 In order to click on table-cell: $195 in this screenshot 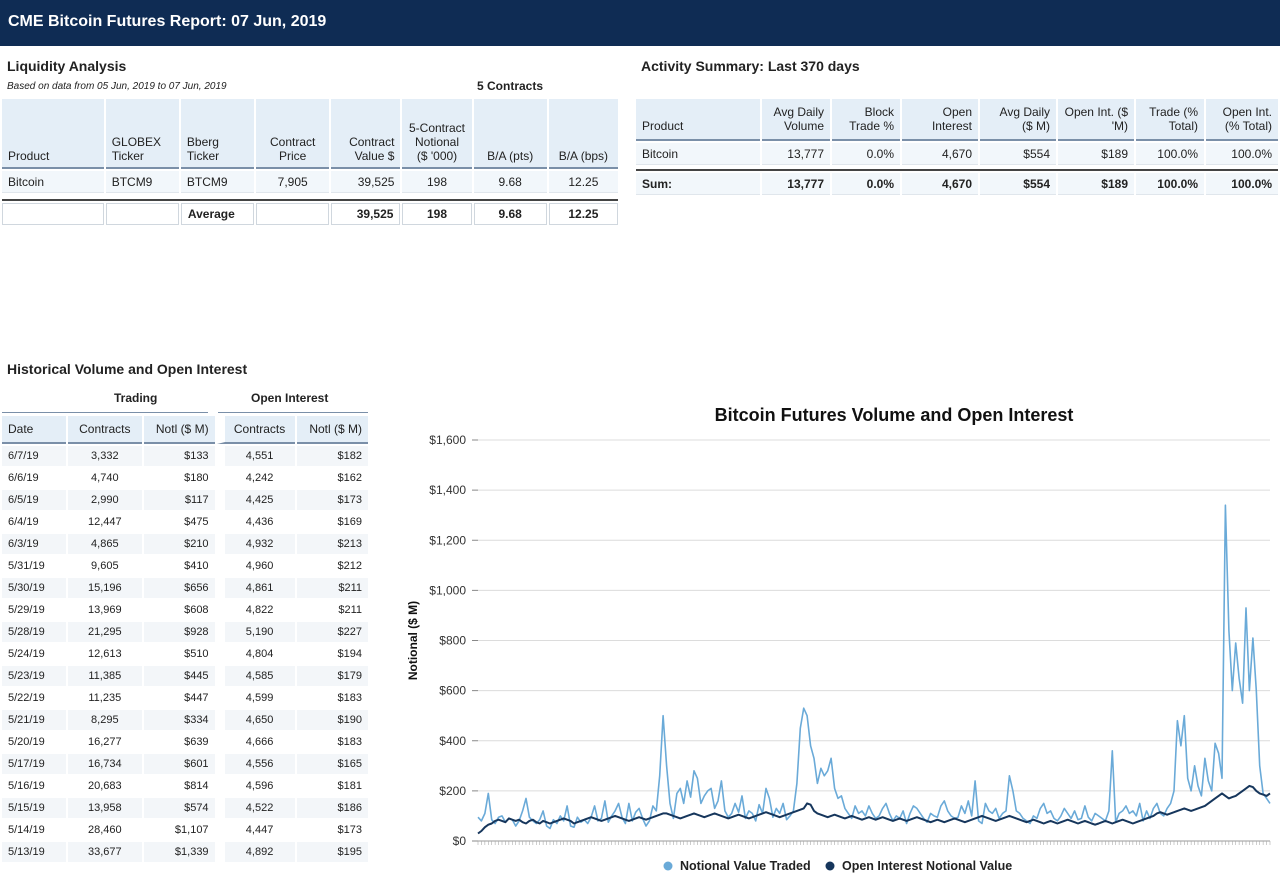, I will do `click(332, 852)`.